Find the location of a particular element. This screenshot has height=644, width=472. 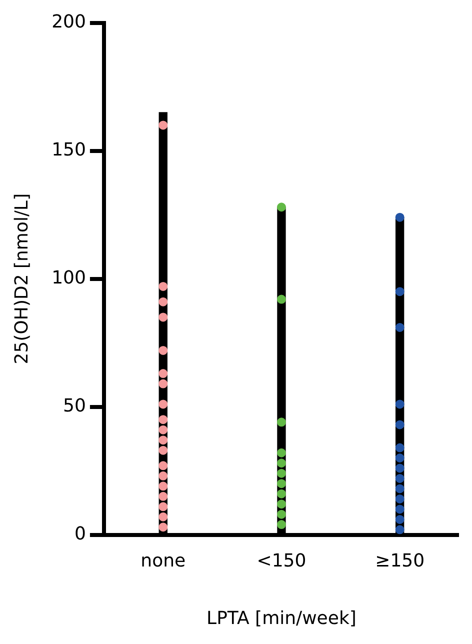

y-tick-label: 50 is located at coordinates (74, 405).